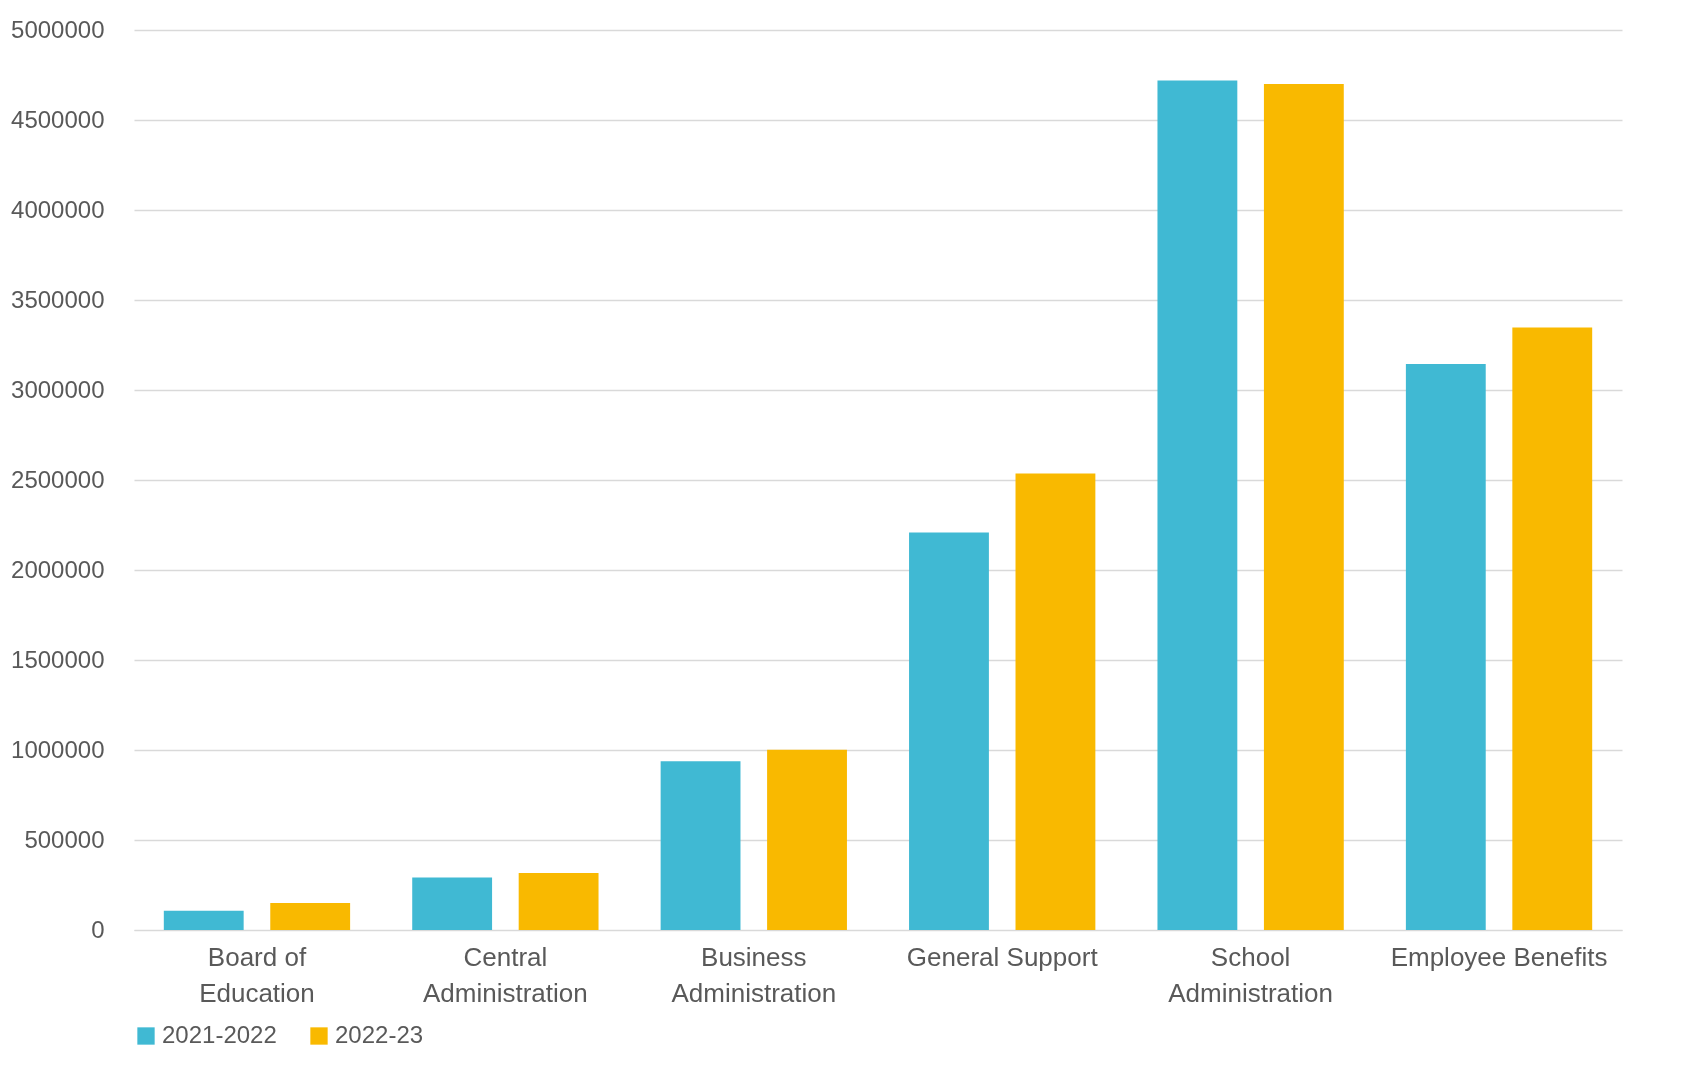 This screenshot has width=1688, height=1082. Describe the element at coordinates (58, 299) in the screenshot. I see `y-tick-label: 3500000` at that location.